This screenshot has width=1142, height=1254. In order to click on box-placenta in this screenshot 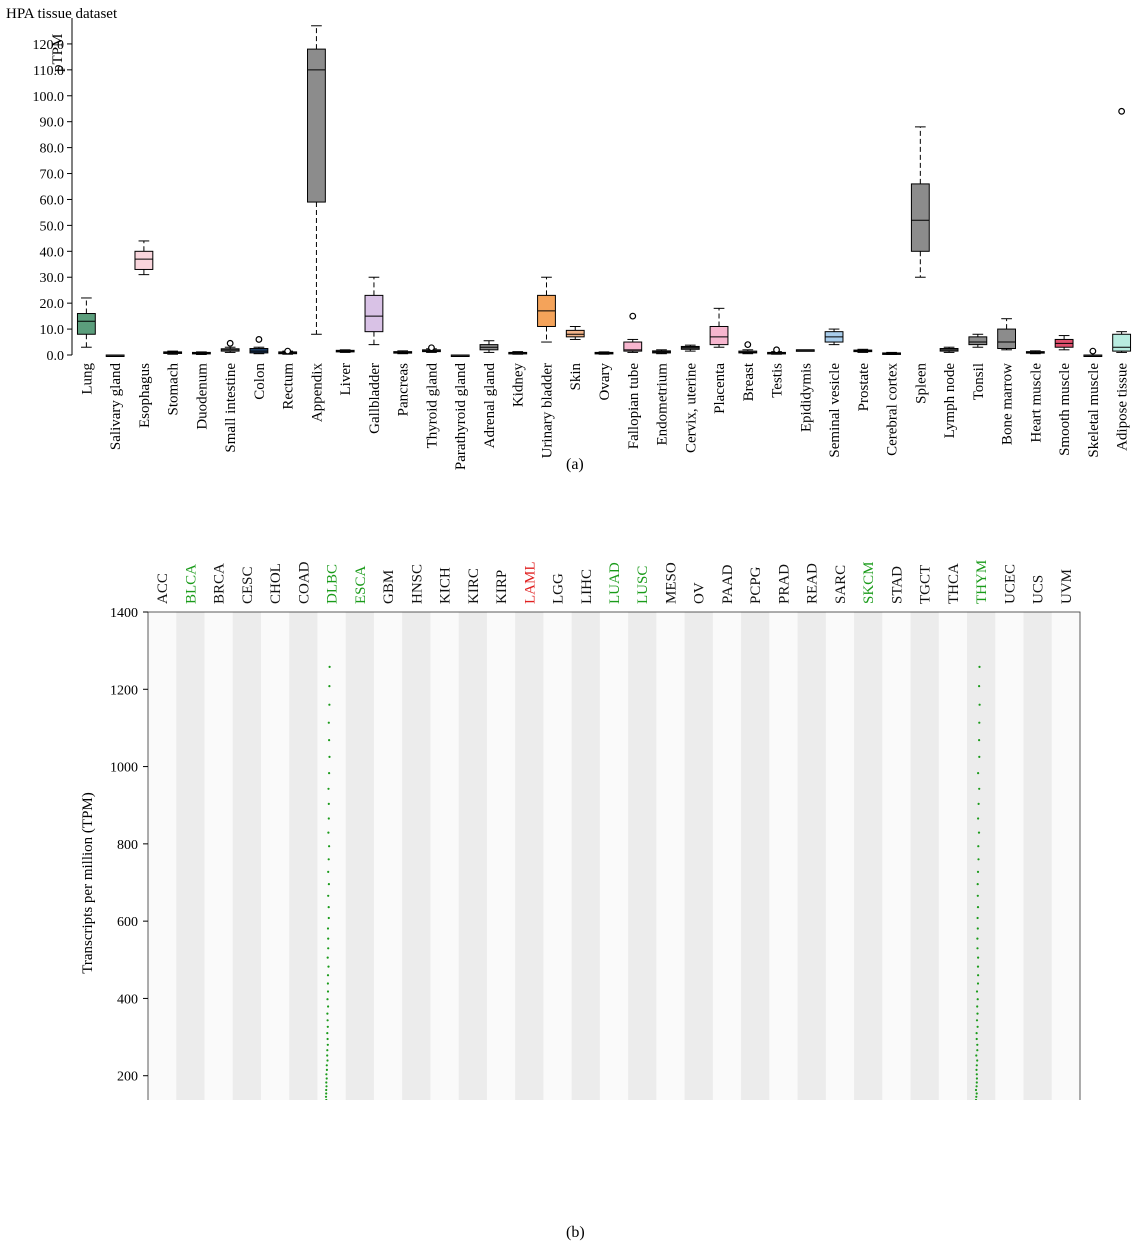, I will do `click(719, 327)`.